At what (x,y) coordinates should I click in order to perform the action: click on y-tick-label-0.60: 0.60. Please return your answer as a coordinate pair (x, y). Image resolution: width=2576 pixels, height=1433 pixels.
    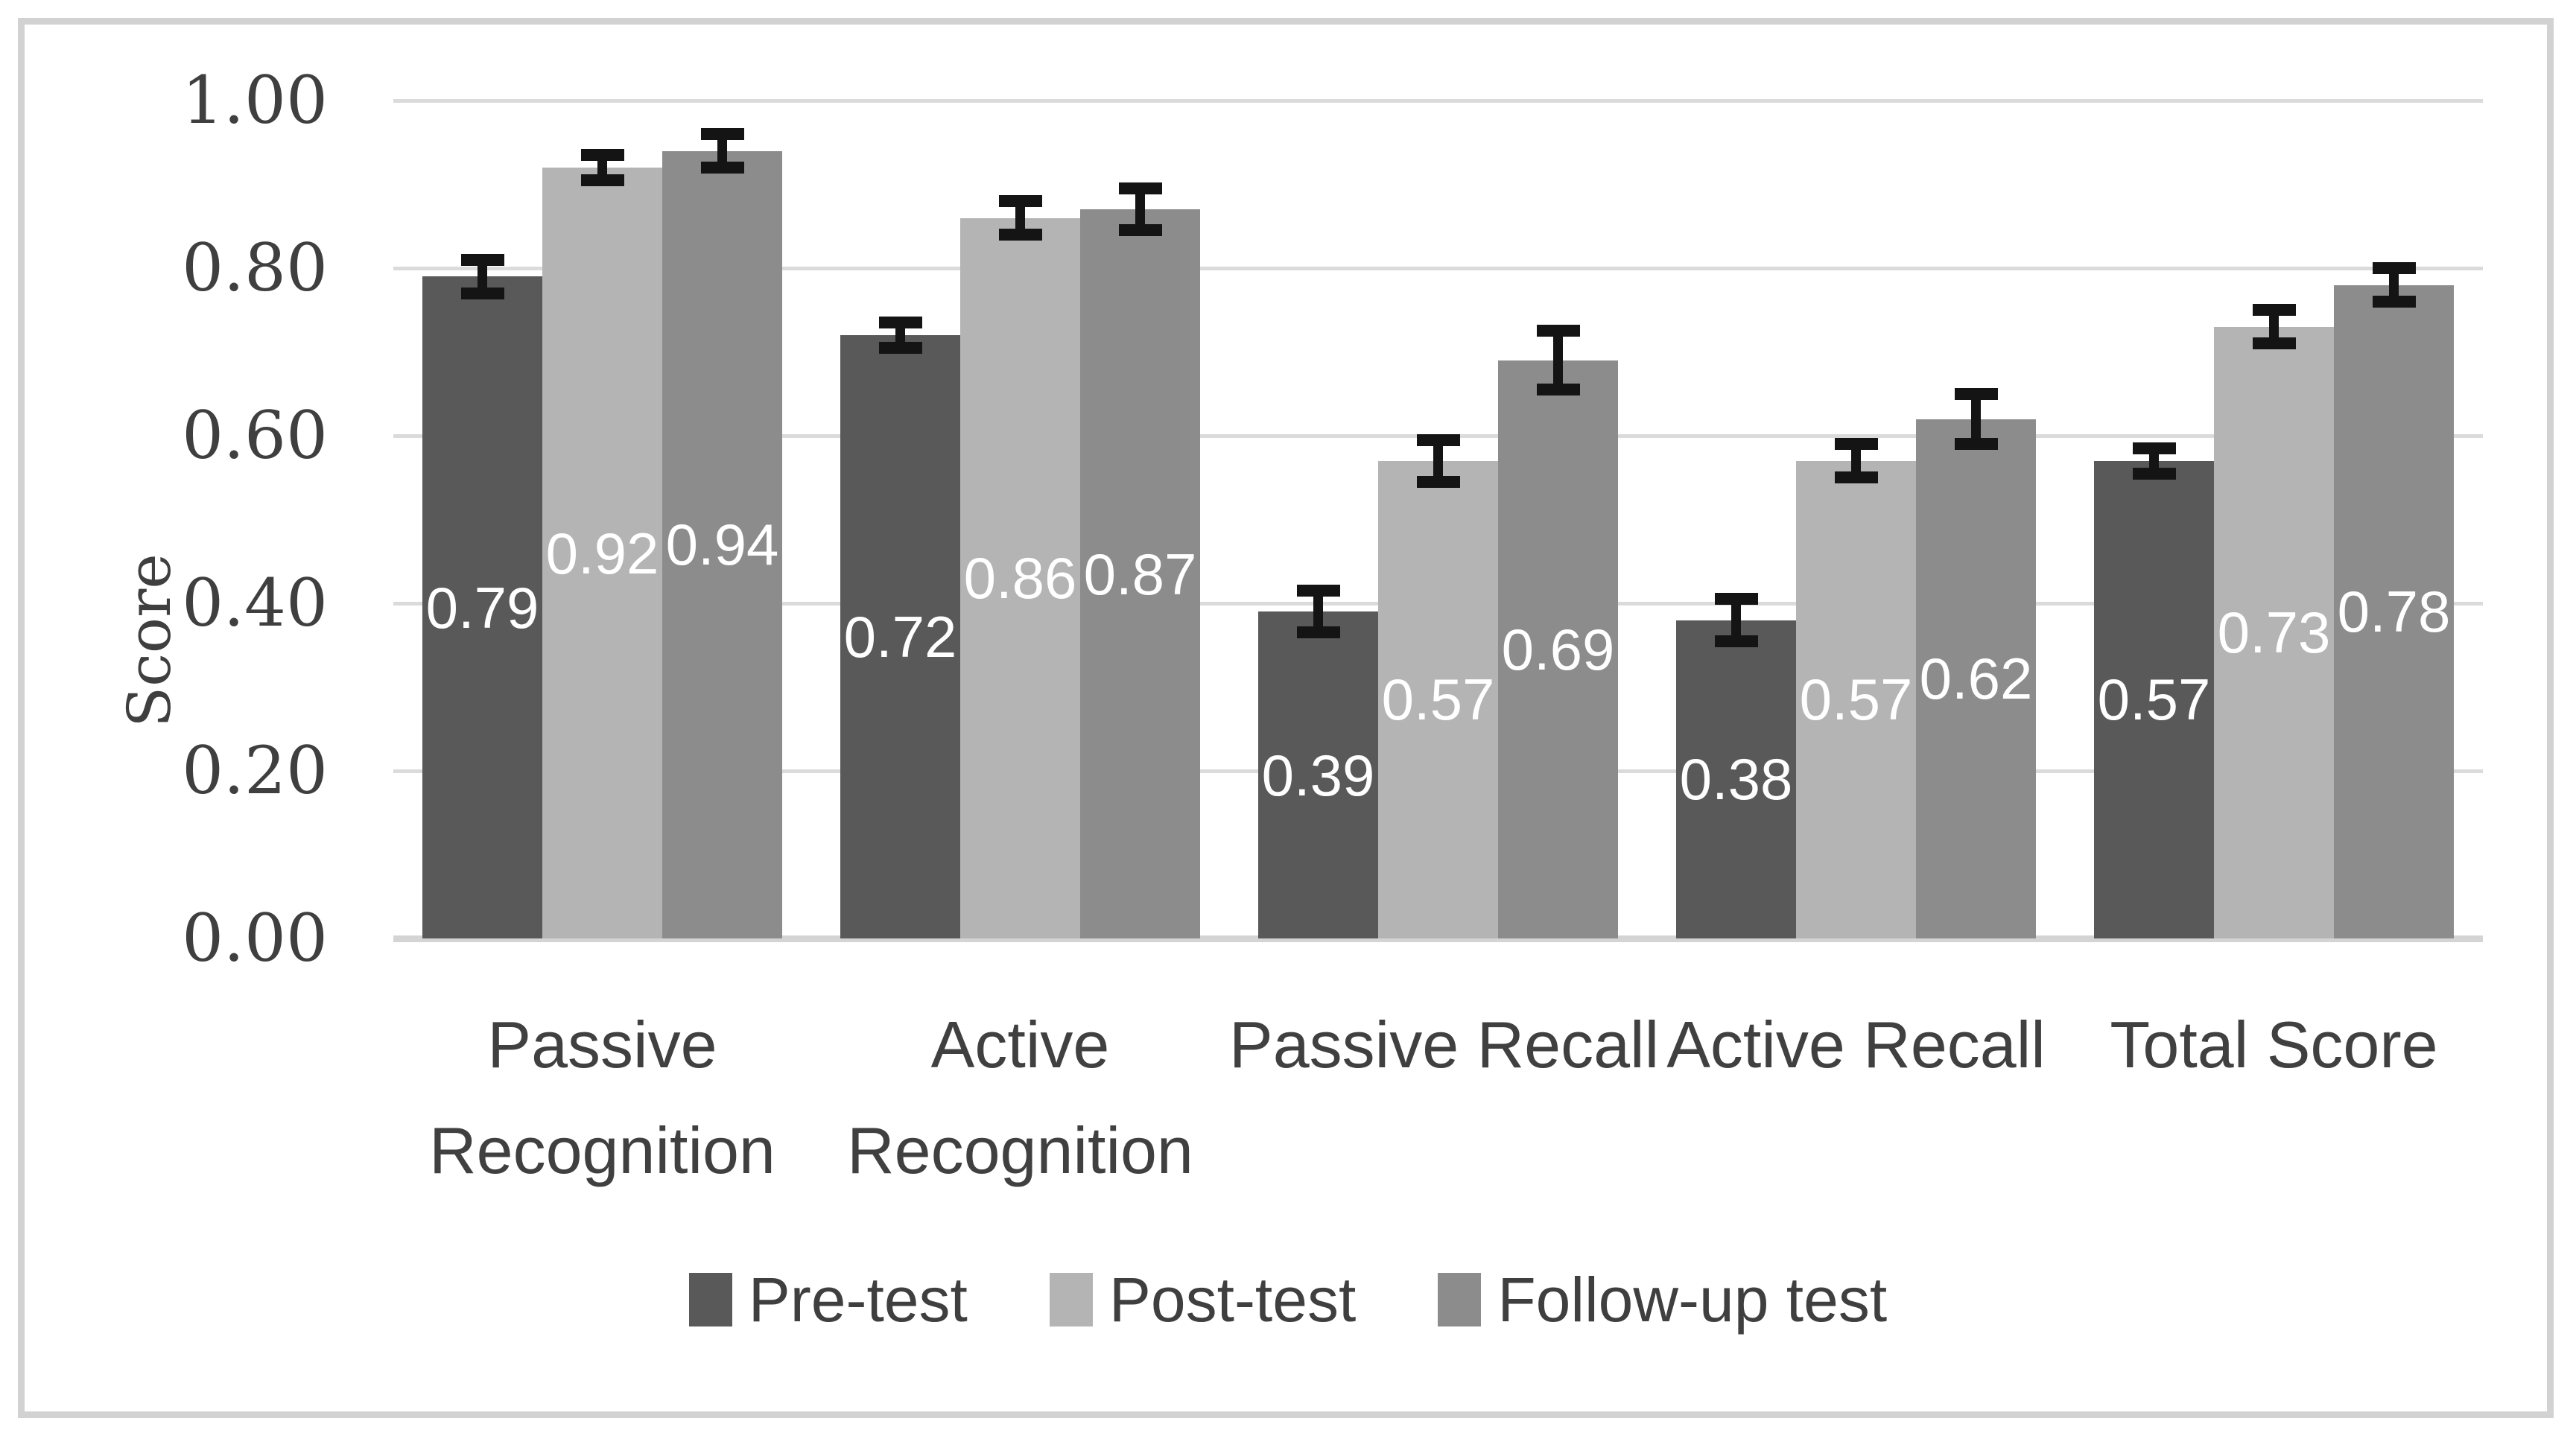
    Looking at the image, I should click on (255, 435).